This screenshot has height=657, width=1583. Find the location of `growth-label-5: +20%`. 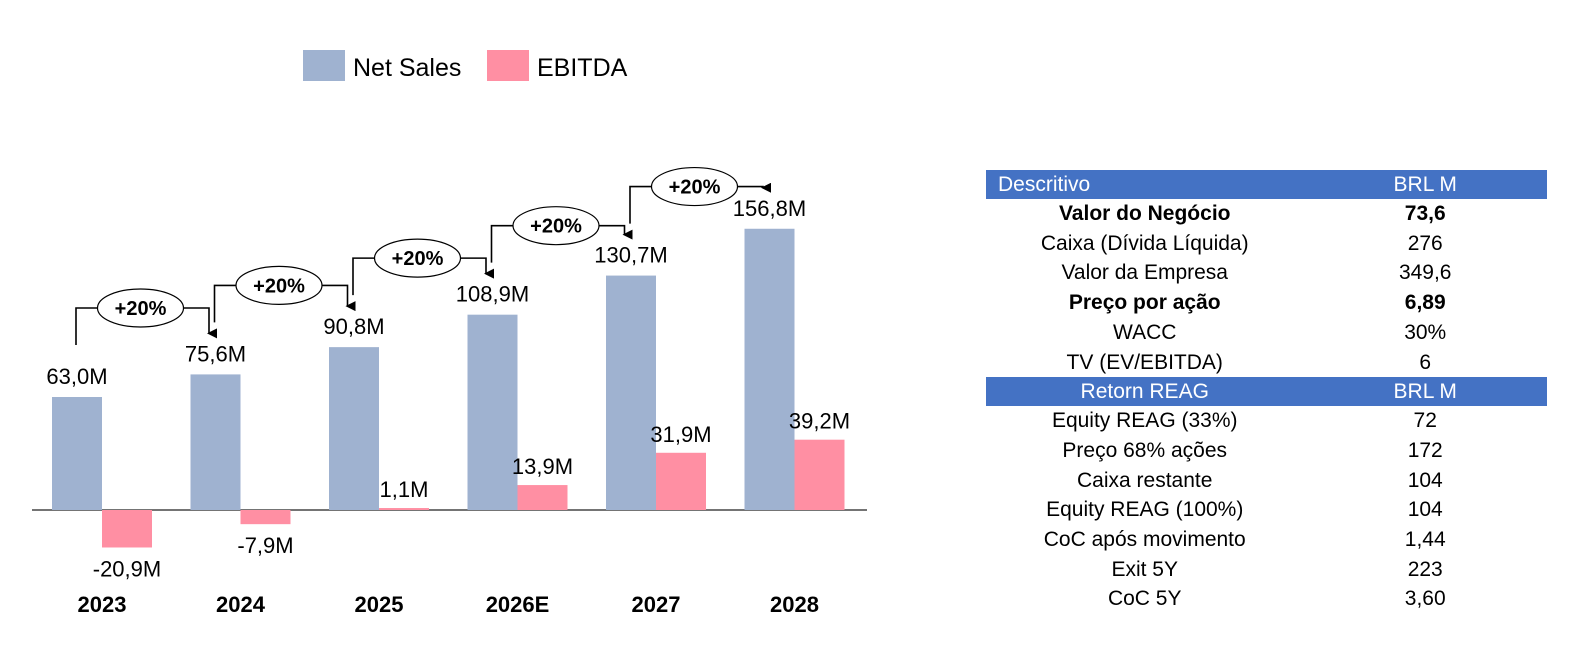

growth-label-5: +20% is located at coordinates (695, 188).